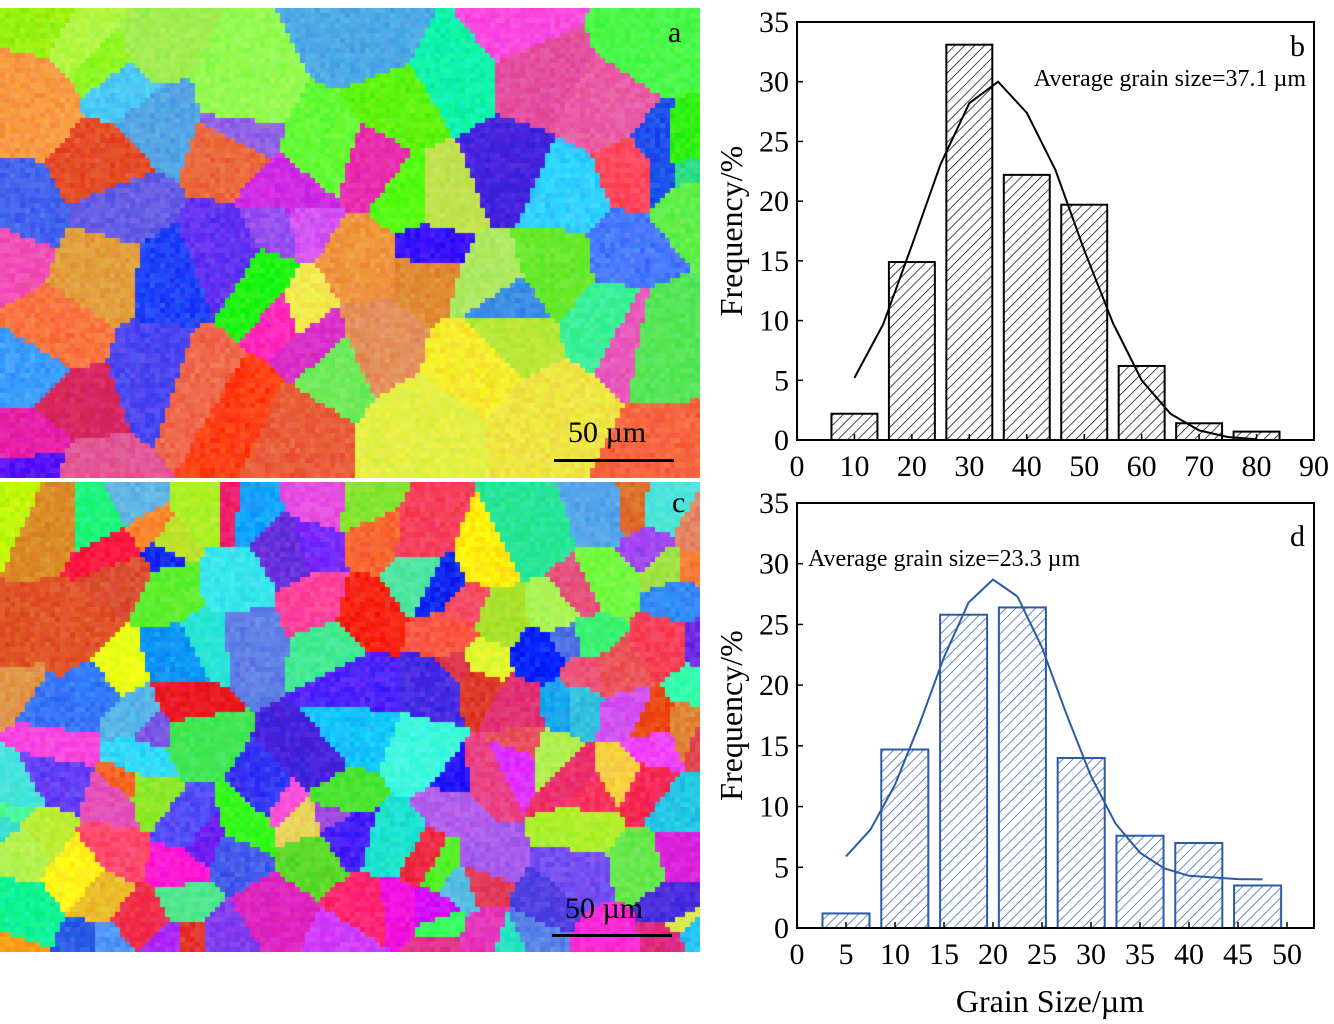  I want to click on panel-letter-a: a, so click(675, 32).